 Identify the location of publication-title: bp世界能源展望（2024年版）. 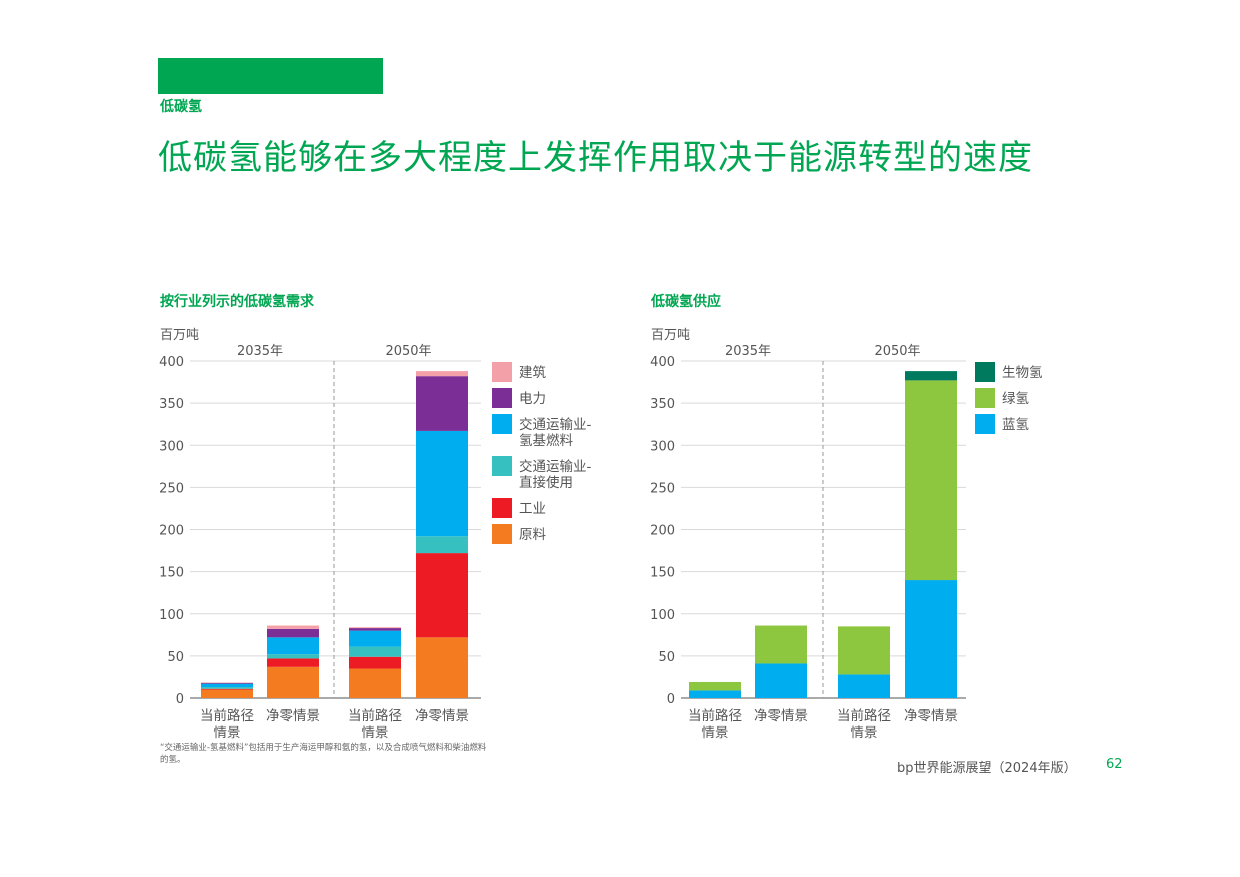
(987, 768).